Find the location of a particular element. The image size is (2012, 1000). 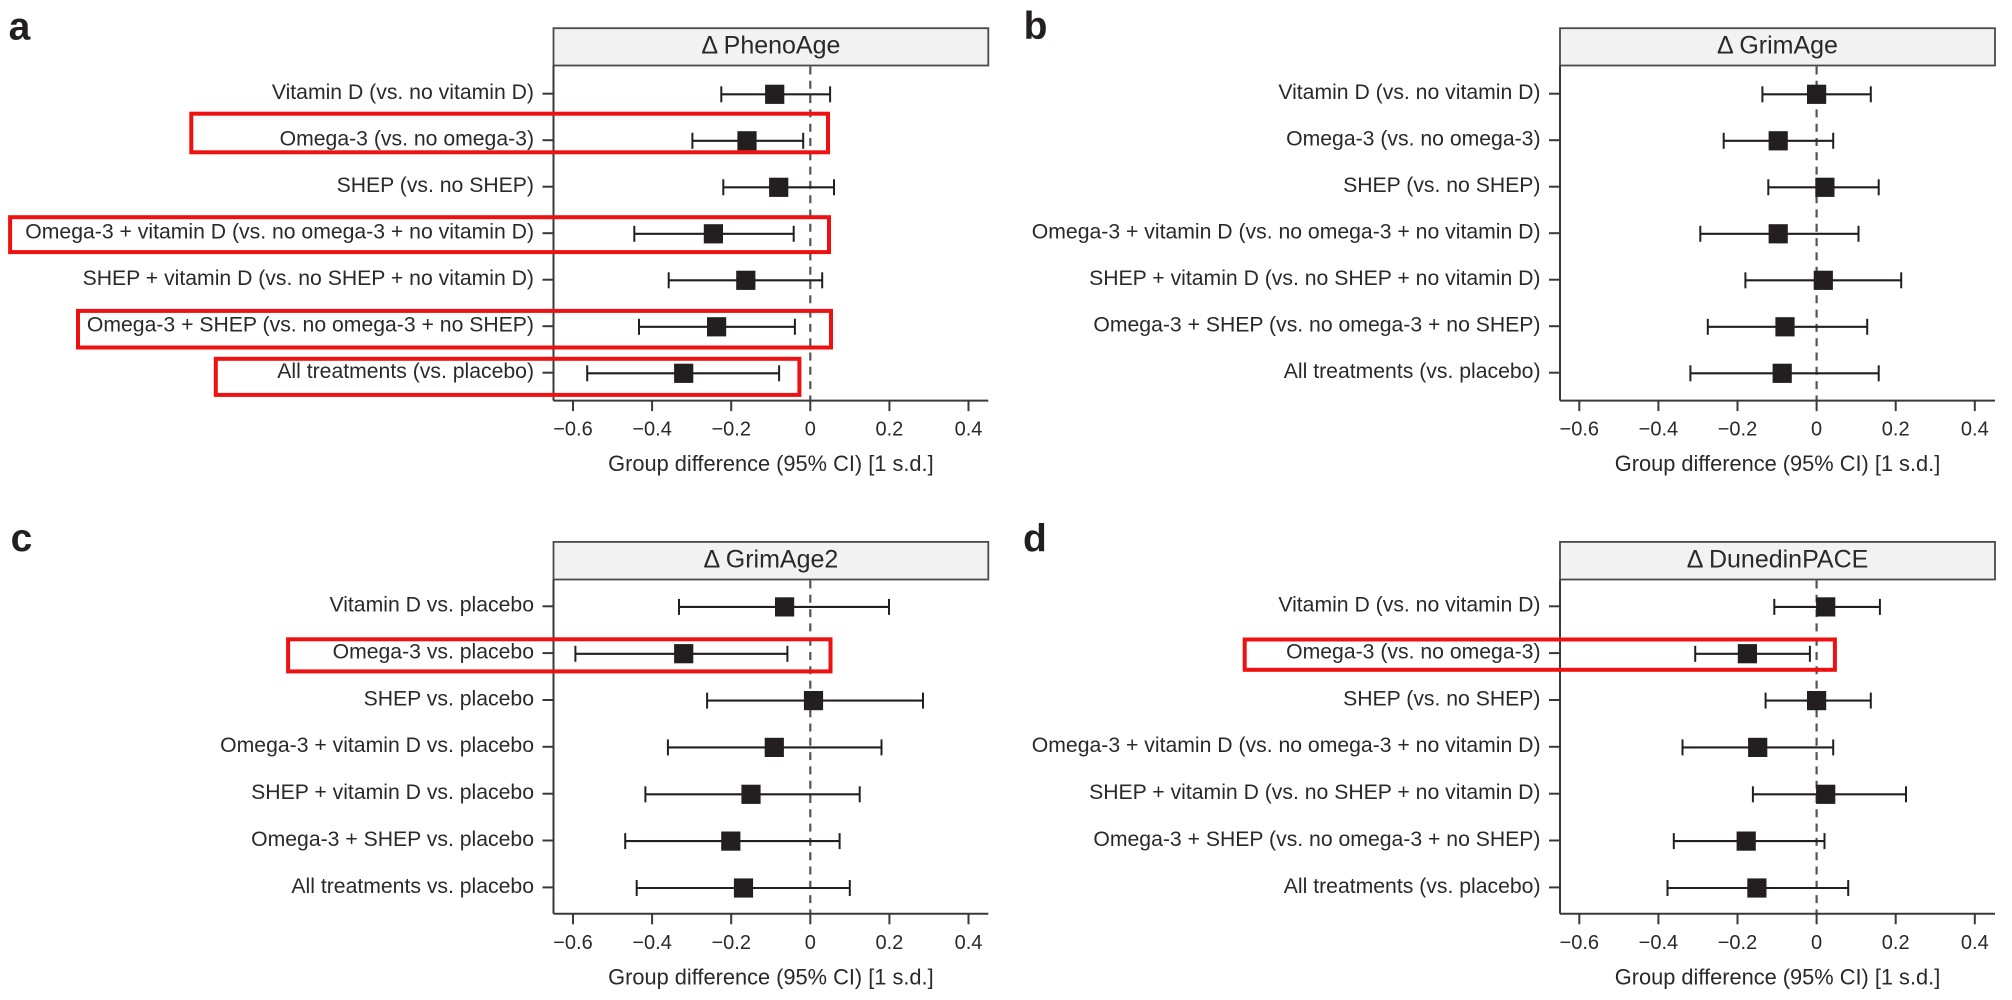

svg-text: Omega-3 vs. placebo is located at coordinates (433, 652).